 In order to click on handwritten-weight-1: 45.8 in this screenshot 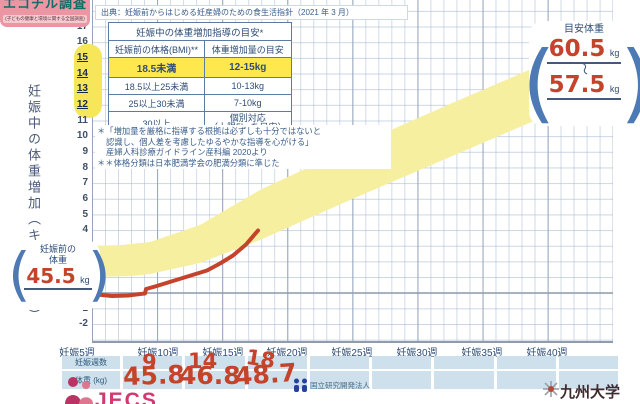, I will do `click(154, 375)`.